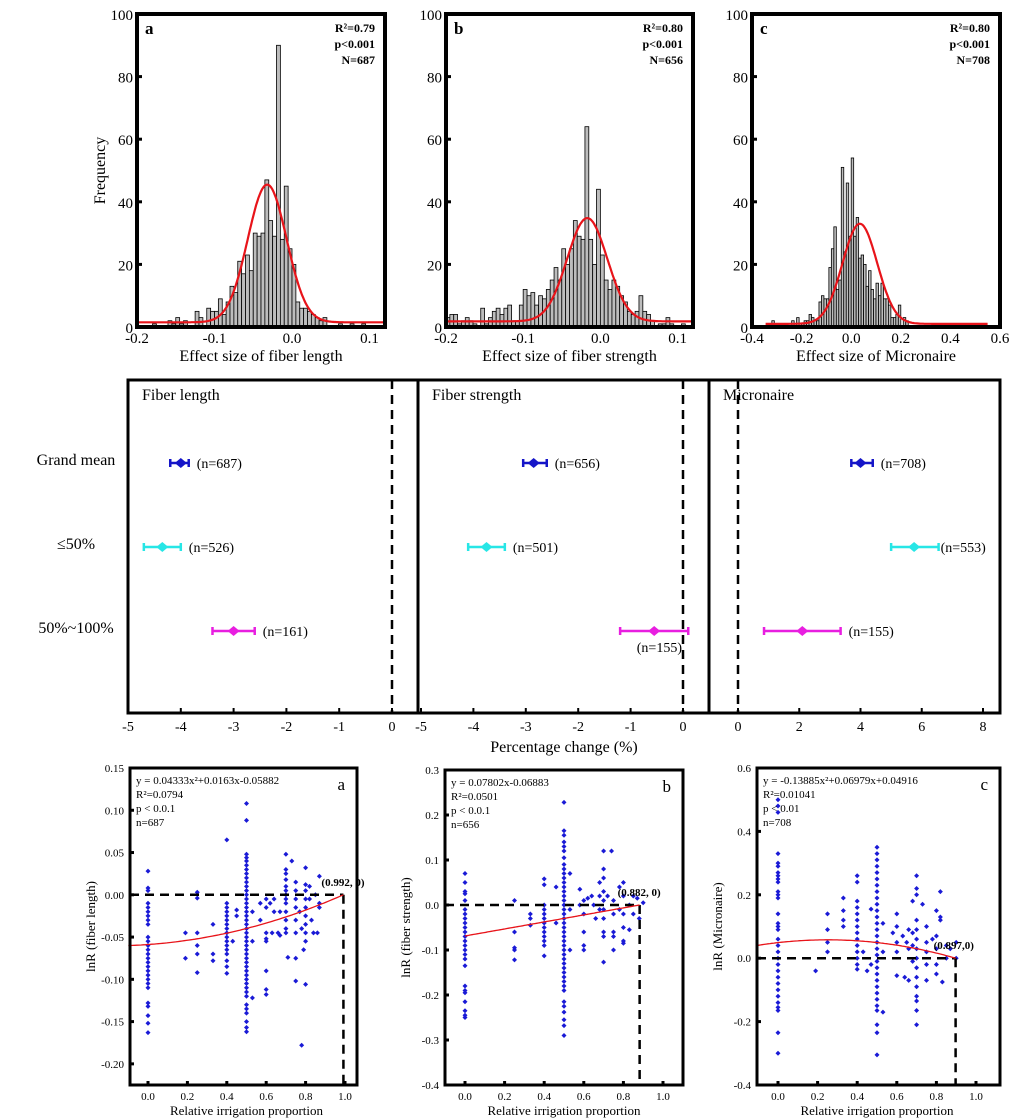  Describe the element at coordinates (569, 170) in the screenshot. I see `plot-frame` at that location.